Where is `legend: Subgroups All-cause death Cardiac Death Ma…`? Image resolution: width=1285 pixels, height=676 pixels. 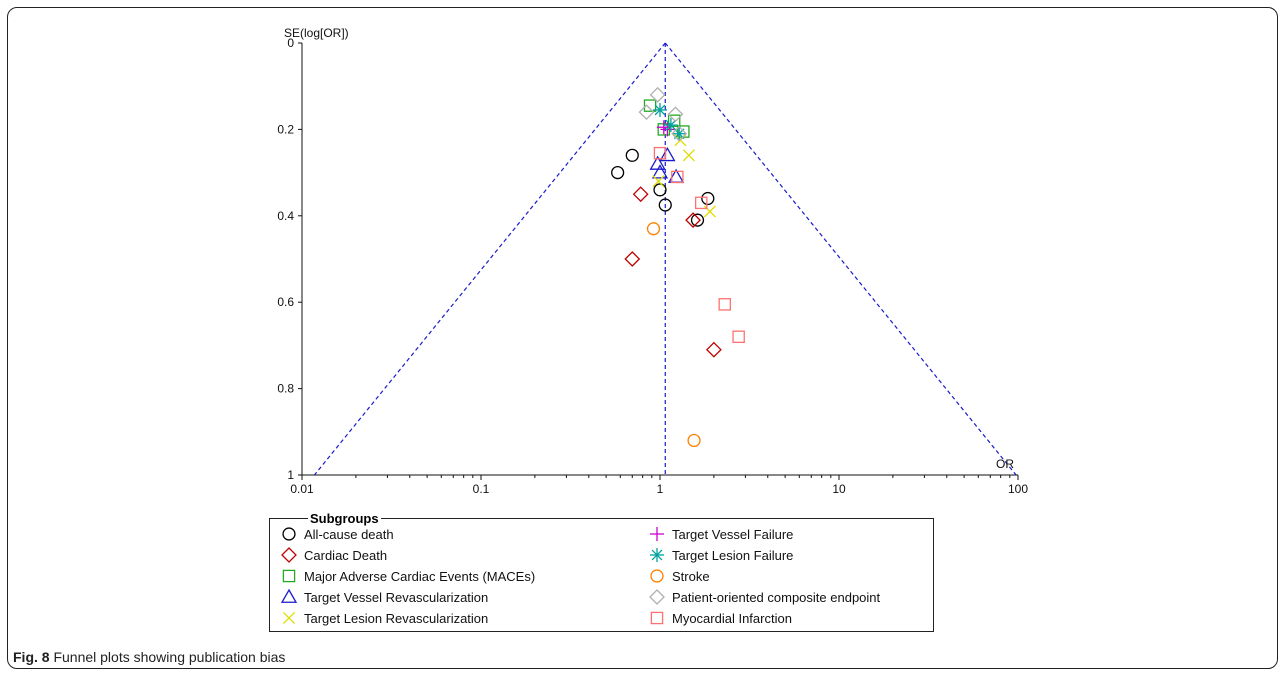
legend: Subgroups All-cause death Cardiac Death Ma… is located at coordinates (601, 571).